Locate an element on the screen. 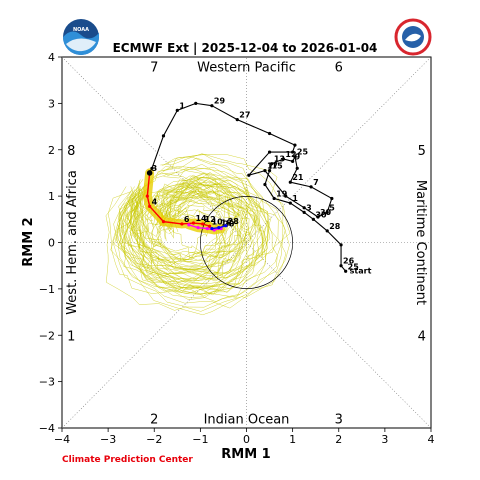  region-label-left: West. Hem. and Africa is located at coordinates (72, 242).